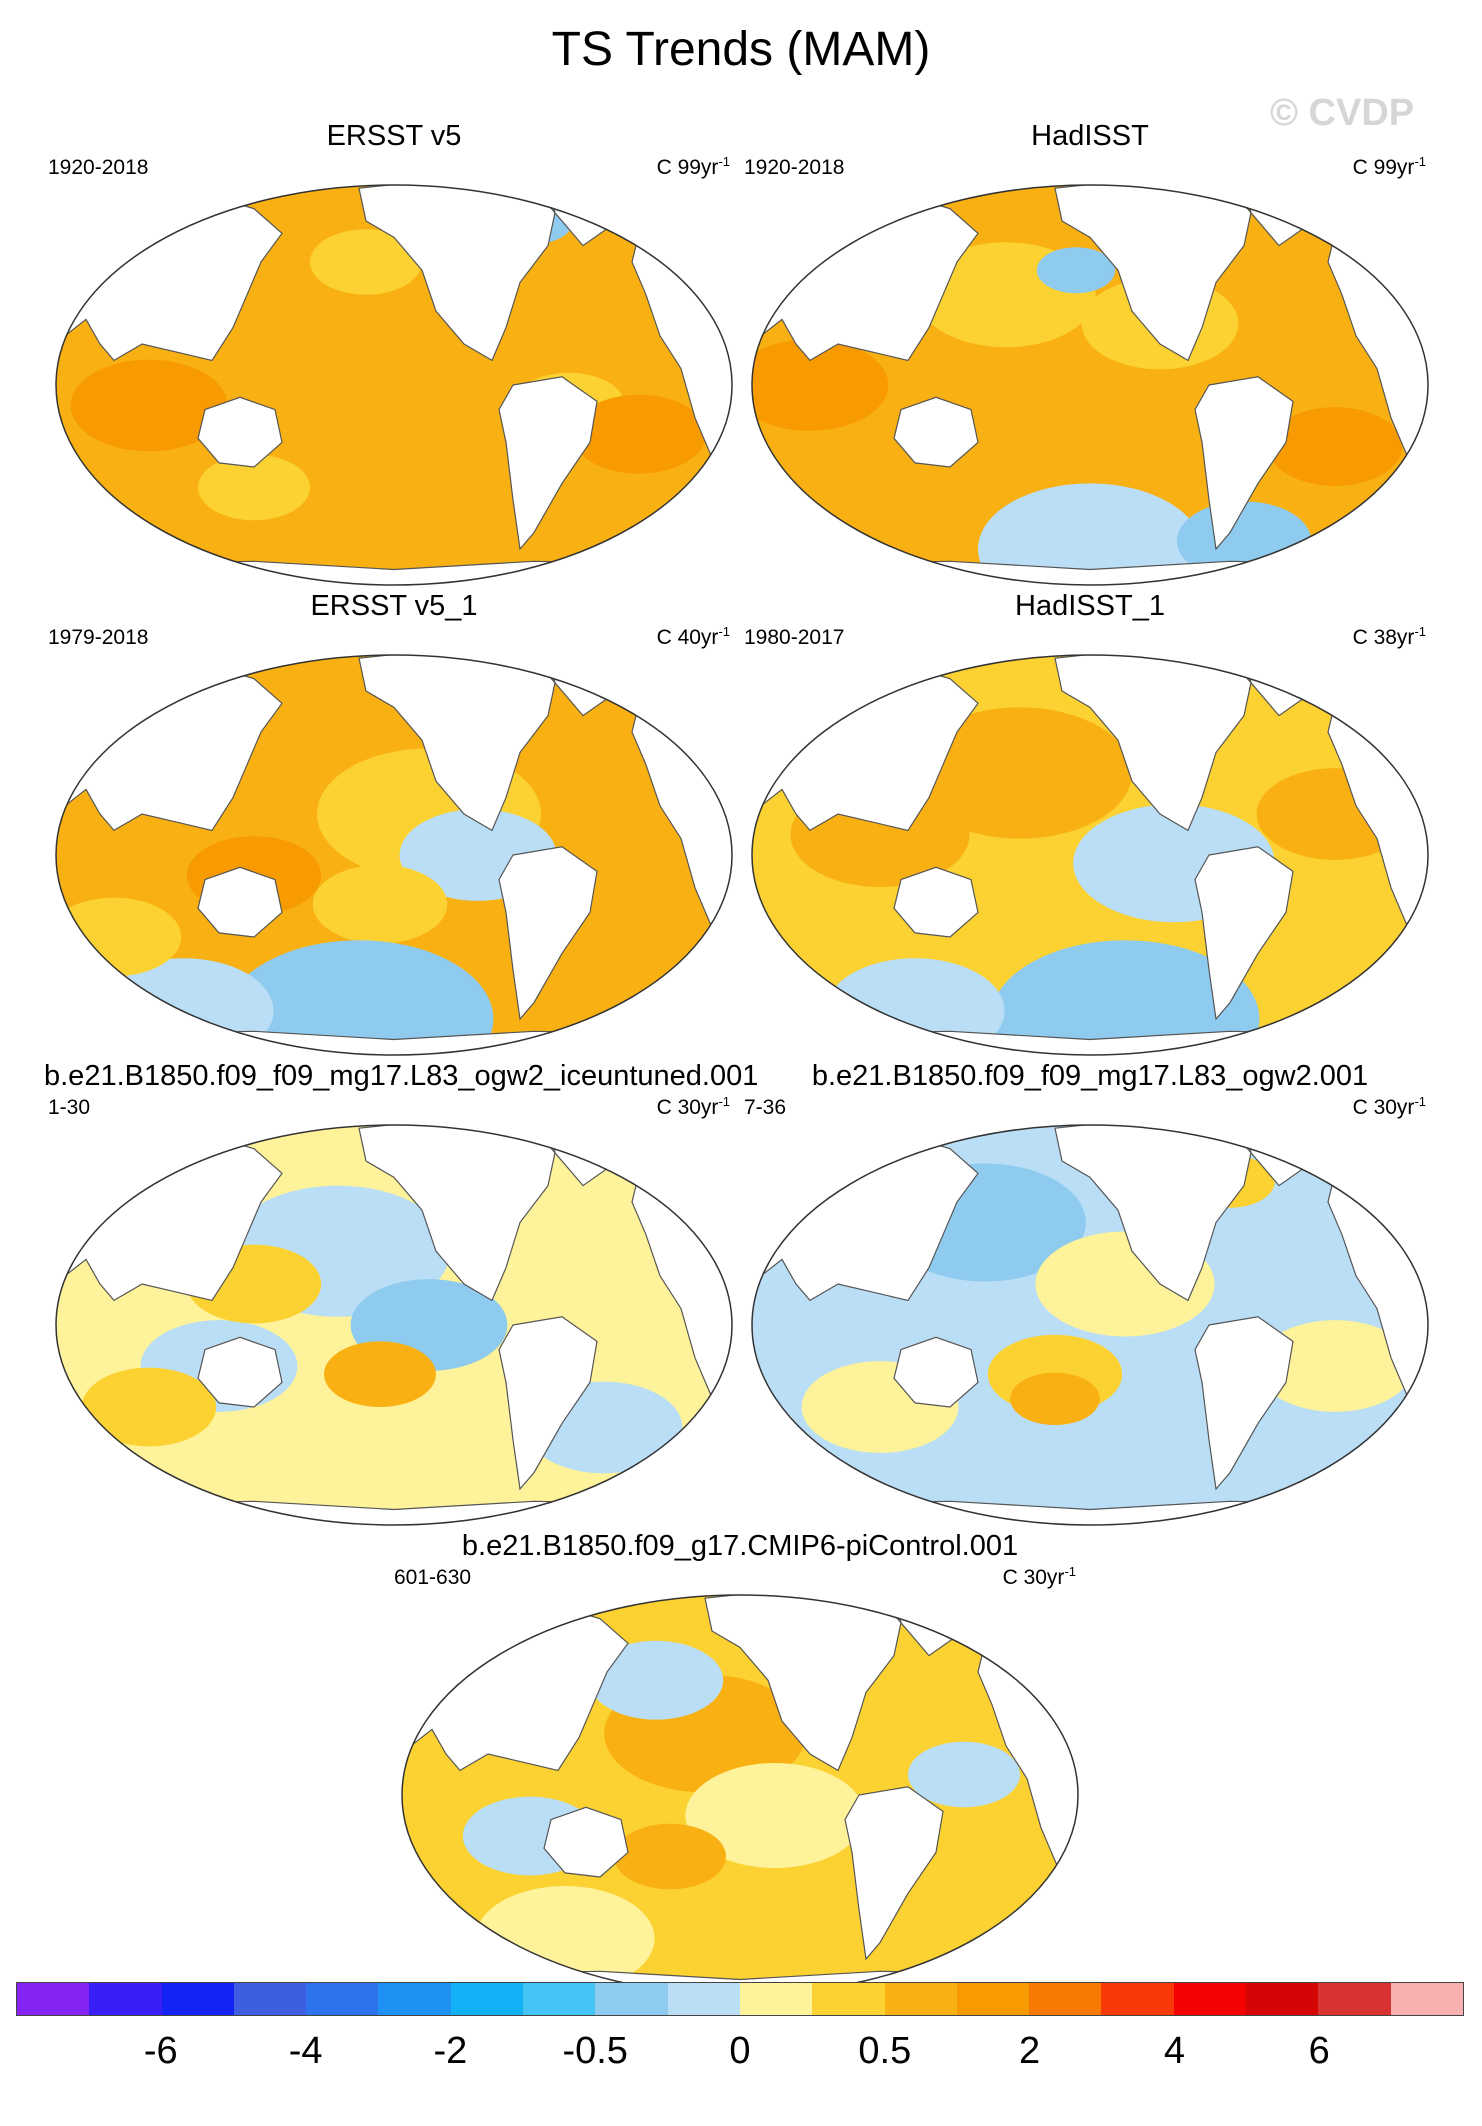 This screenshot has height=2126, width=1482. Describe the element at coordinates (98, 167) in the screenshot. I see `panel-period: 1920-2018` at that location.